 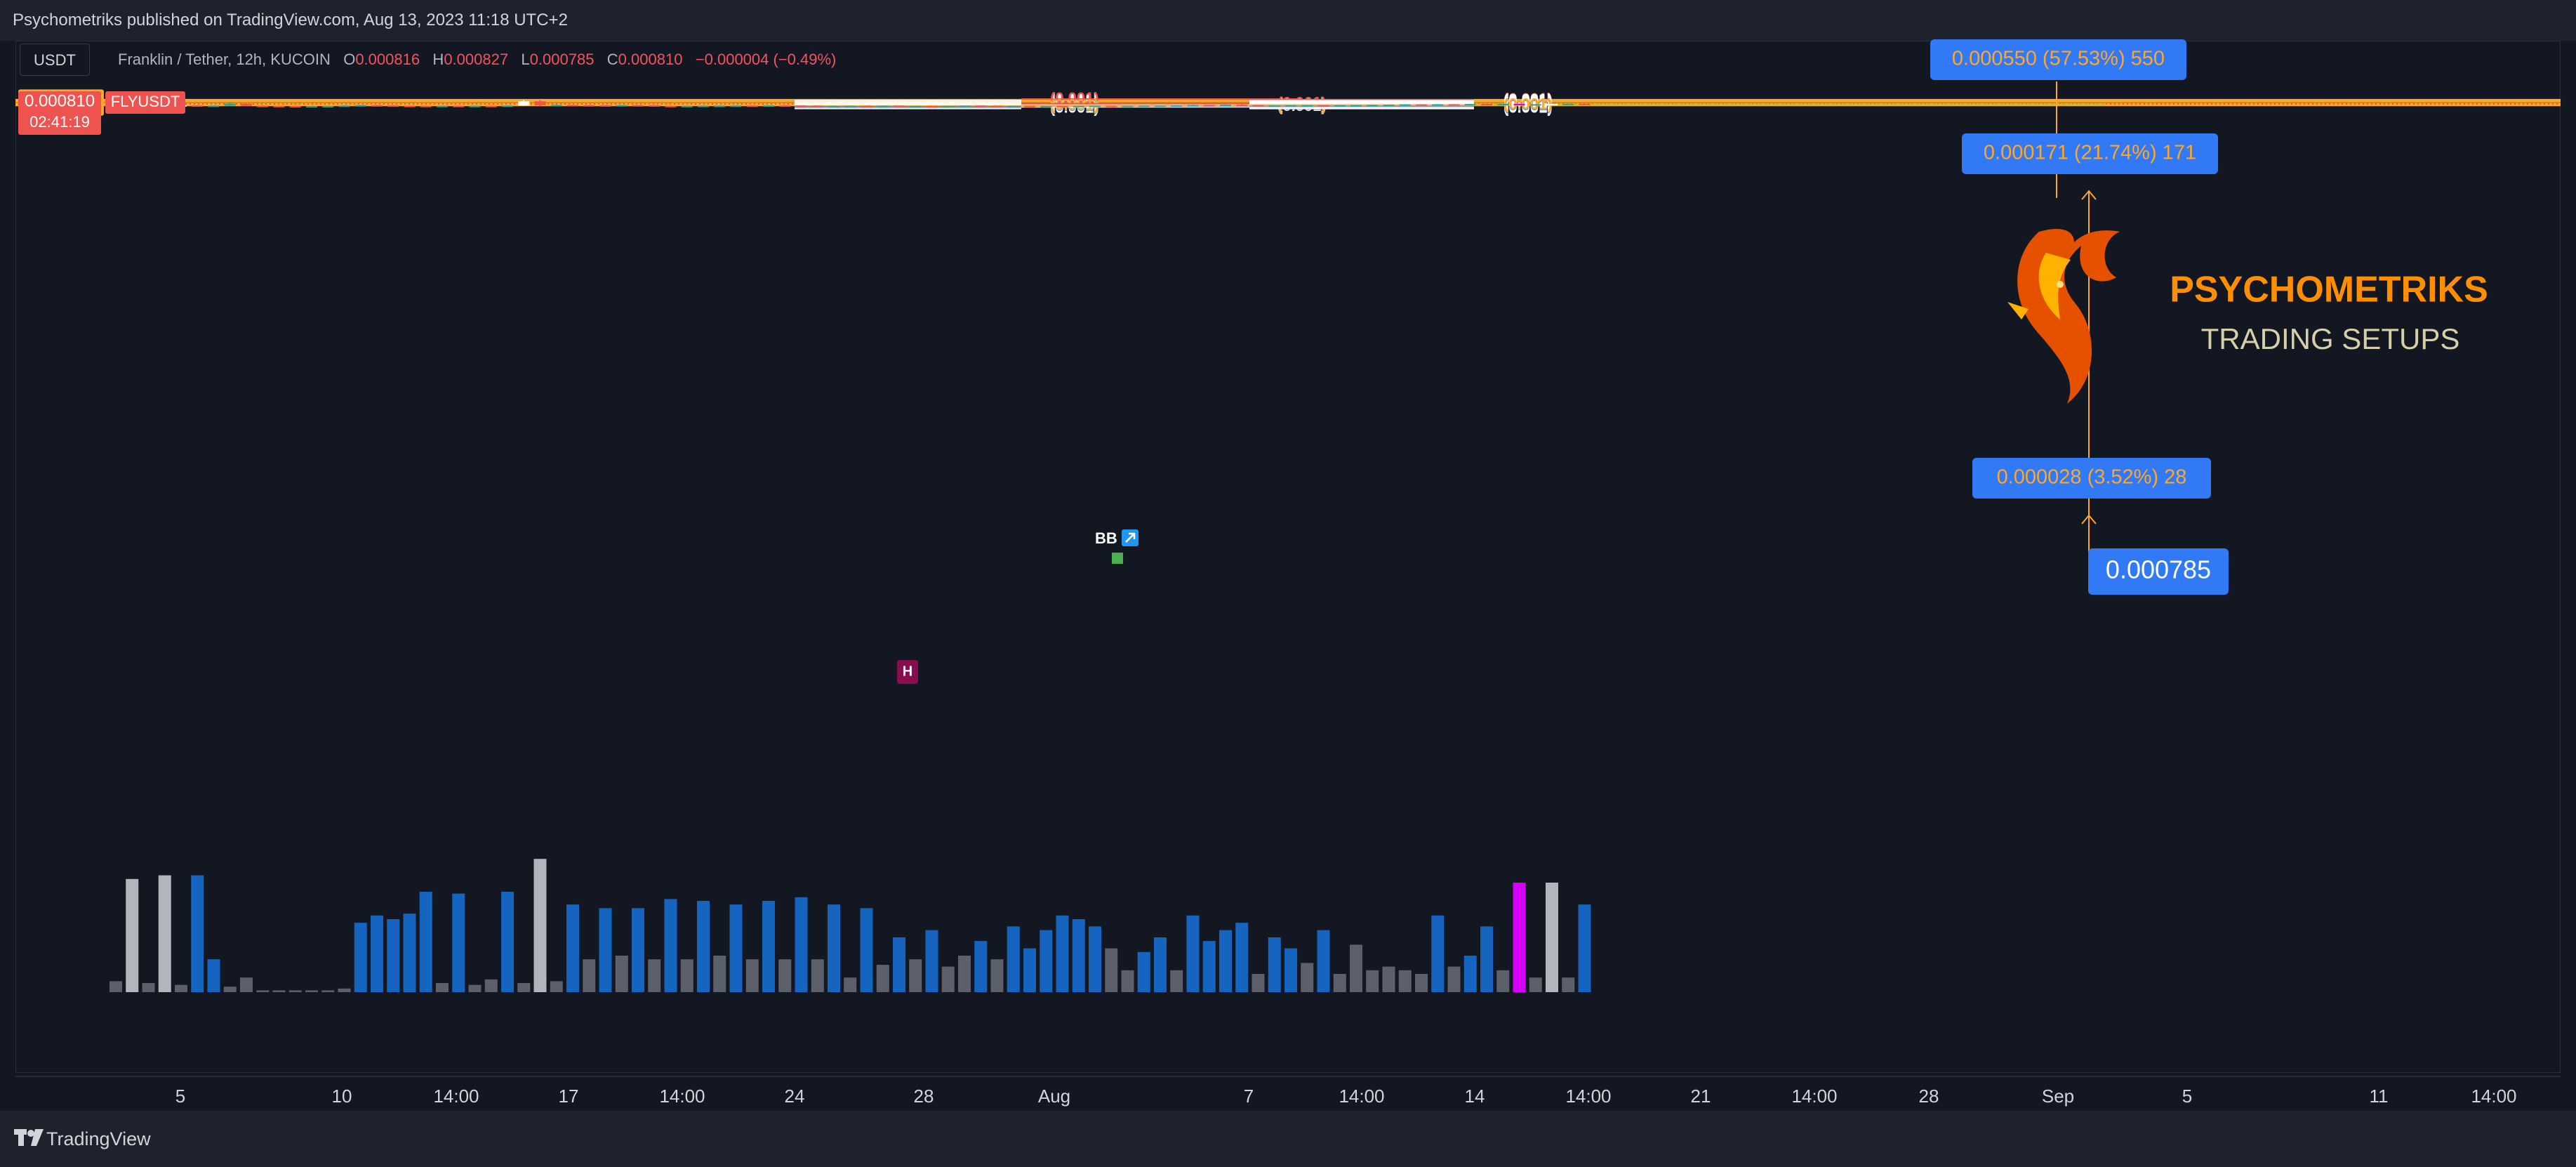 I want to click on current-price-tag-bg, so click(x=60, y=113).